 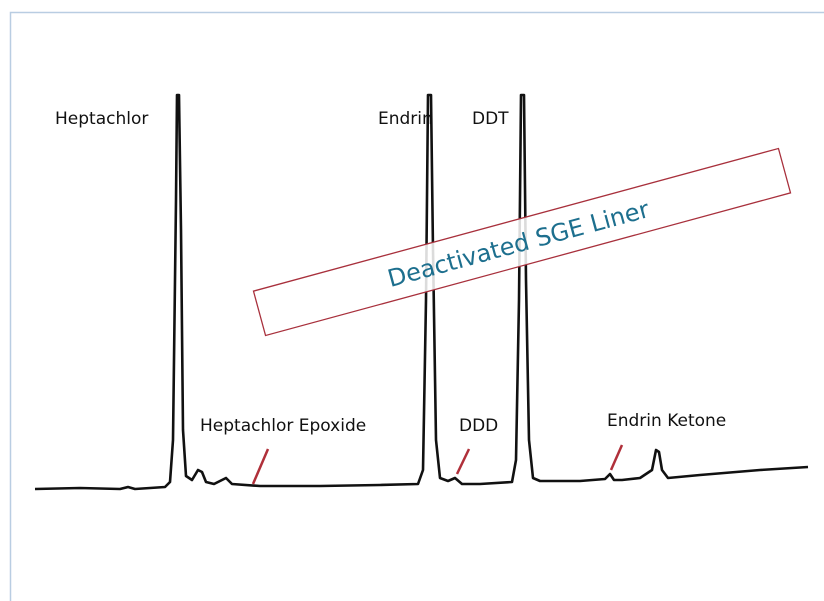 I want to click on peak-label: Heptachlor Epoxide, so click(x=283, y=426).